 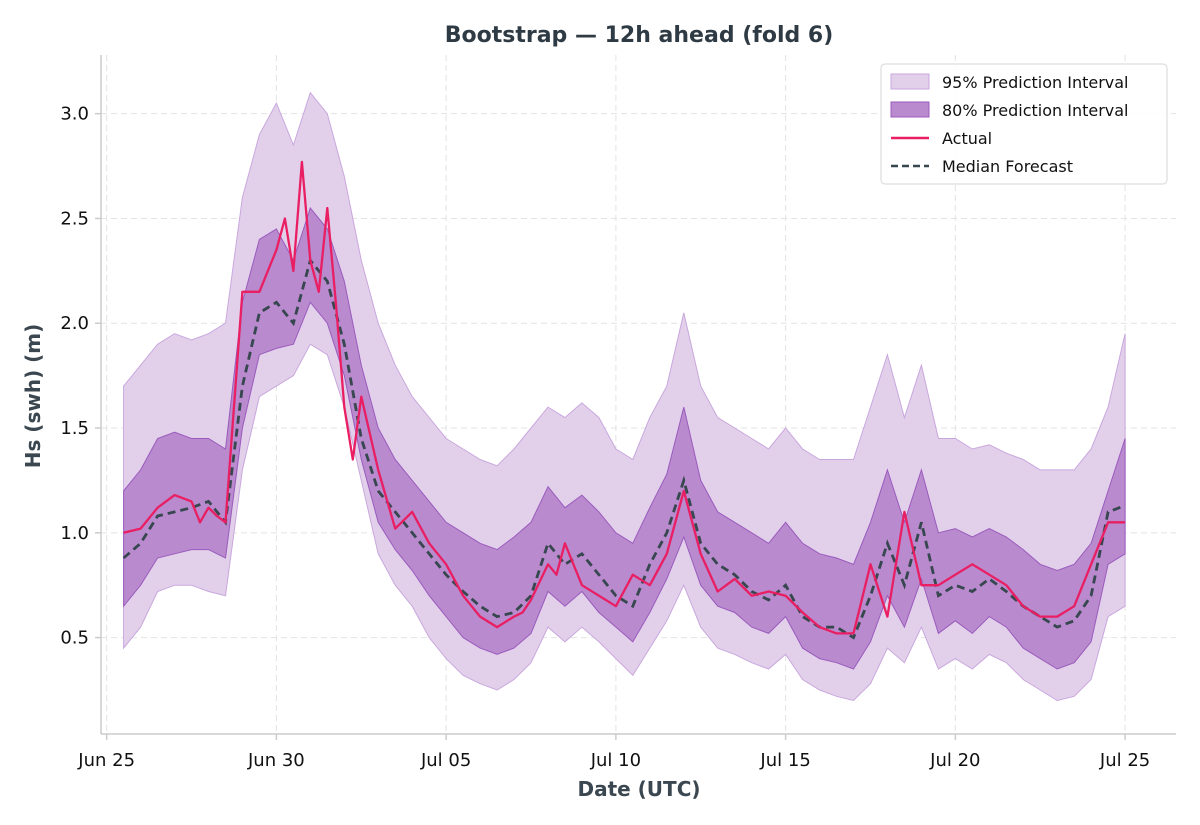 I want to click on y-tick-label: 1.0, so click(x=74, y=533).